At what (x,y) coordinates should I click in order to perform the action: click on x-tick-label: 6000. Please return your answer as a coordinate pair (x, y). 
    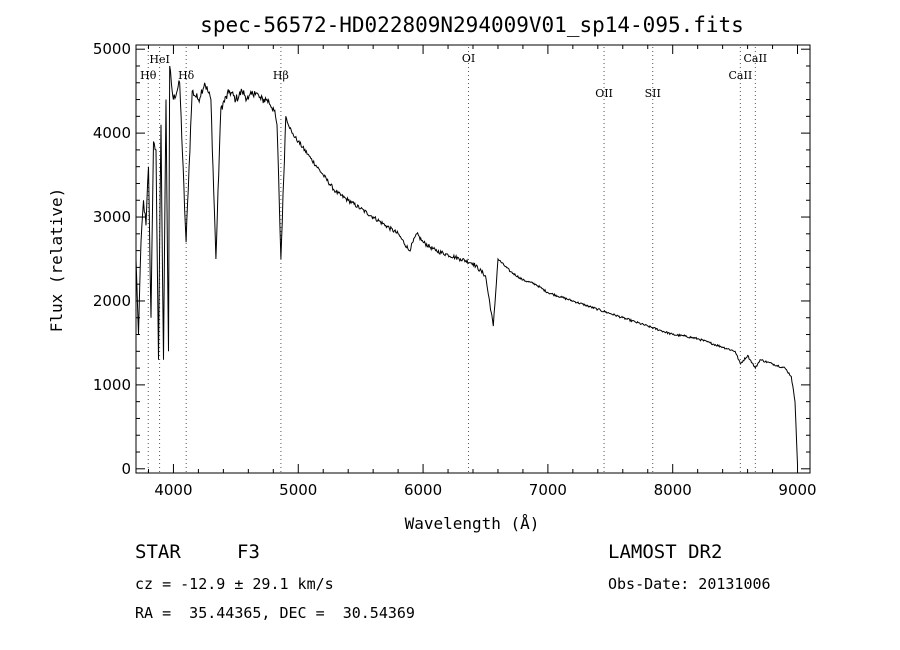
    Looking at the image, I should click on (423, 490).